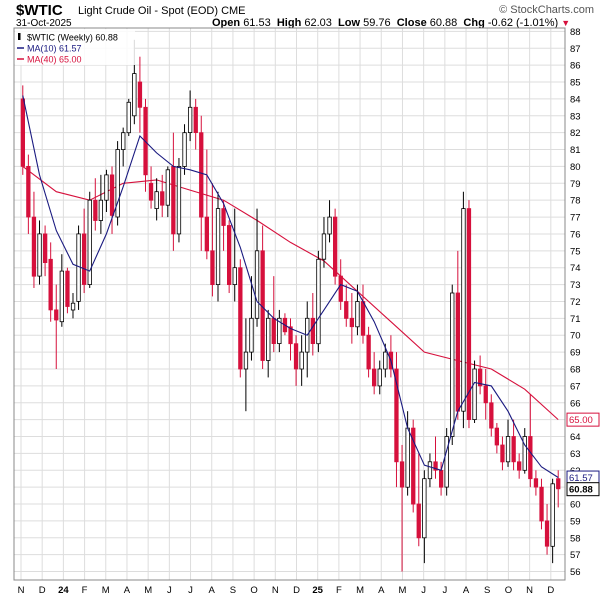  Describe the element at coordinates (575, 150) in the screenshot. I see `y-tick-label: 81` at that location.